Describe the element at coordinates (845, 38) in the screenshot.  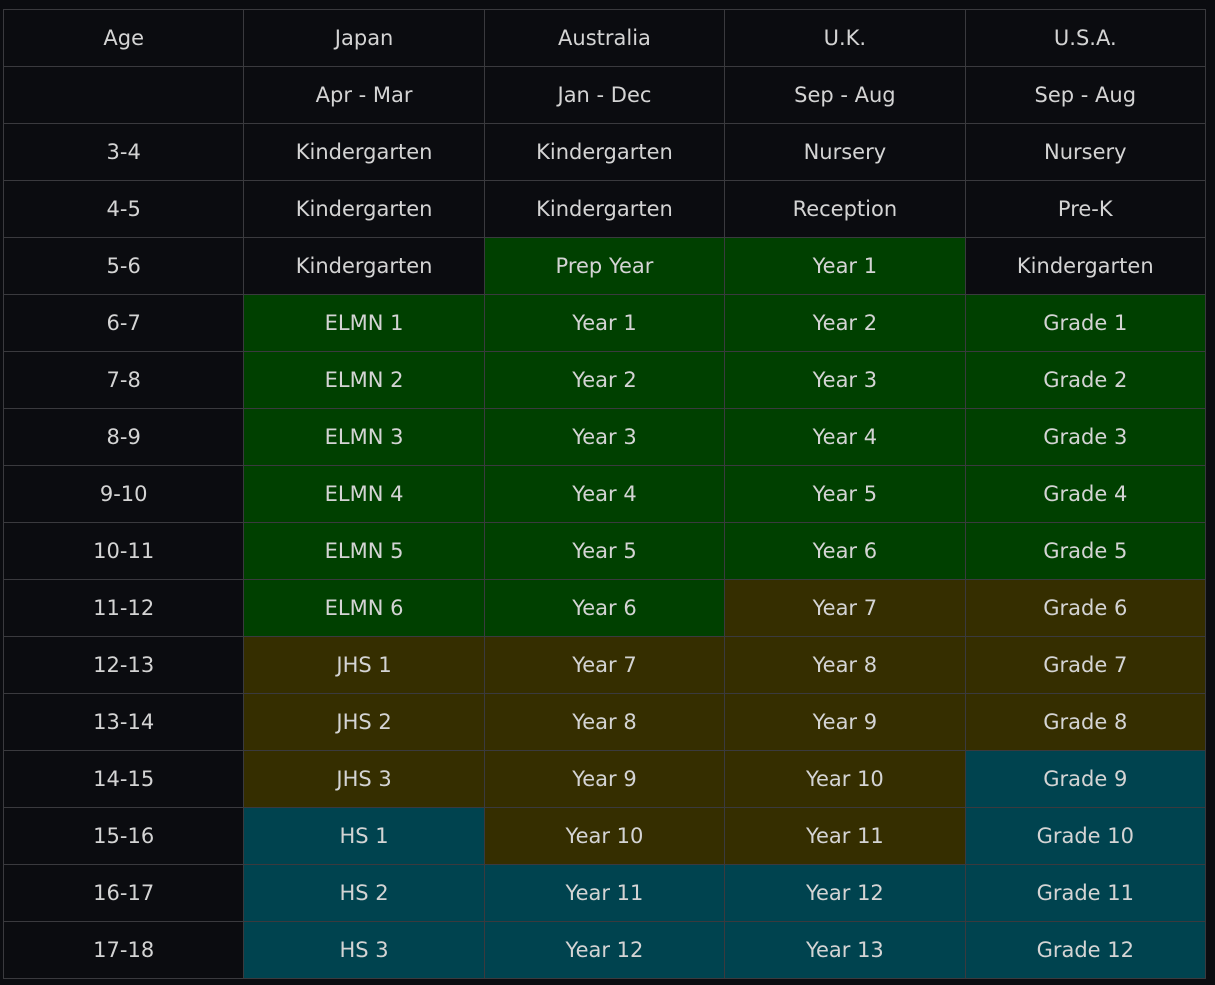
I see `header-cell: U.K.` at that location.